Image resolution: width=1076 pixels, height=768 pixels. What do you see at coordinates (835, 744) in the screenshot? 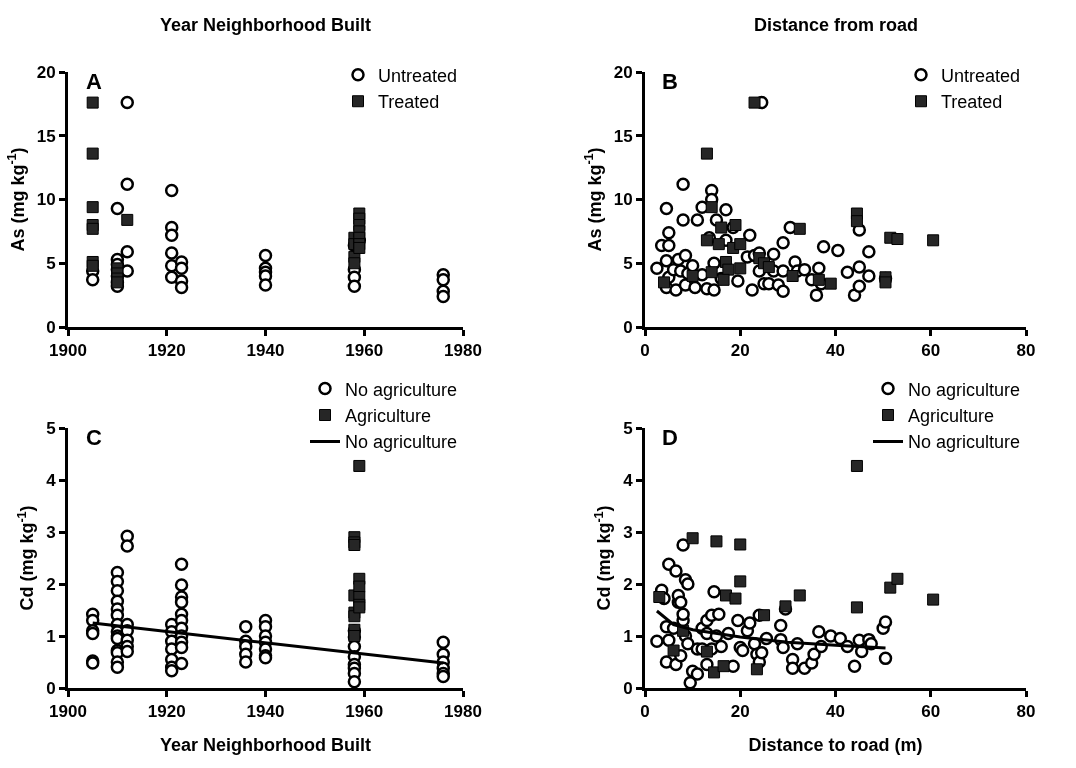
I see `x-axis-title: Distance to road (m)` at bounding box center [835, 744].